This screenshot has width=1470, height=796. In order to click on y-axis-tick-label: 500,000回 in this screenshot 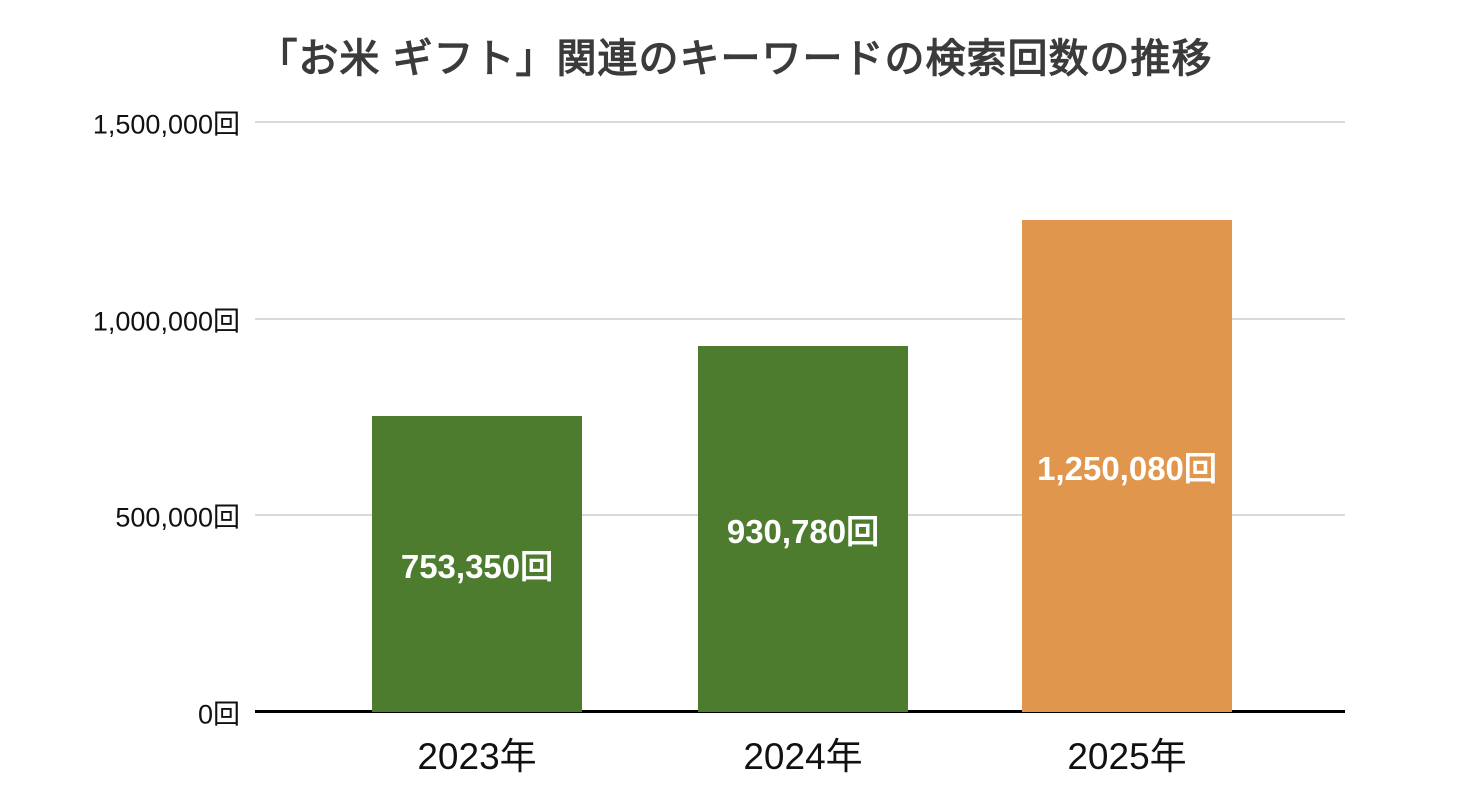, I will do `click(177, 517)`.